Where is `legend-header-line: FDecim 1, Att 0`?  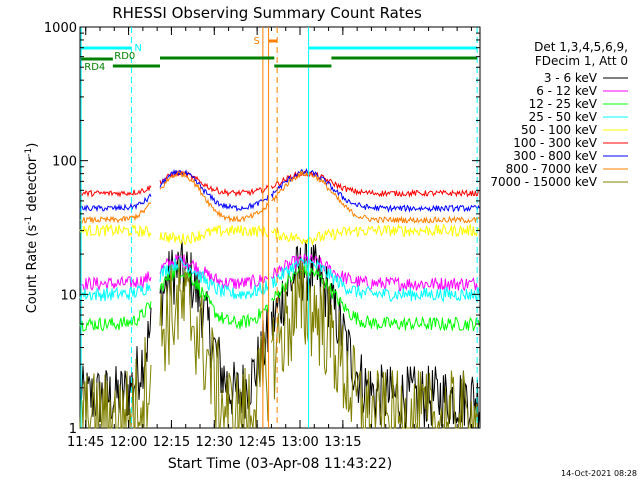 legend-header-line: FDecim 1, Att 0 is located at coordinates (581, 61).